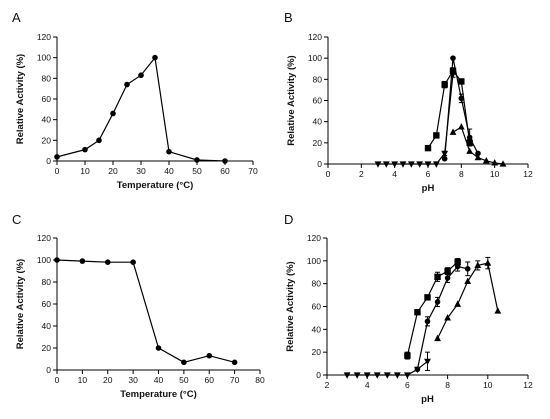 The image size is (550, 419). What do you see at coordinates (318, 375) in the screenshot?
I see `y-tick-label: 0` at bounding box center [318, 375].